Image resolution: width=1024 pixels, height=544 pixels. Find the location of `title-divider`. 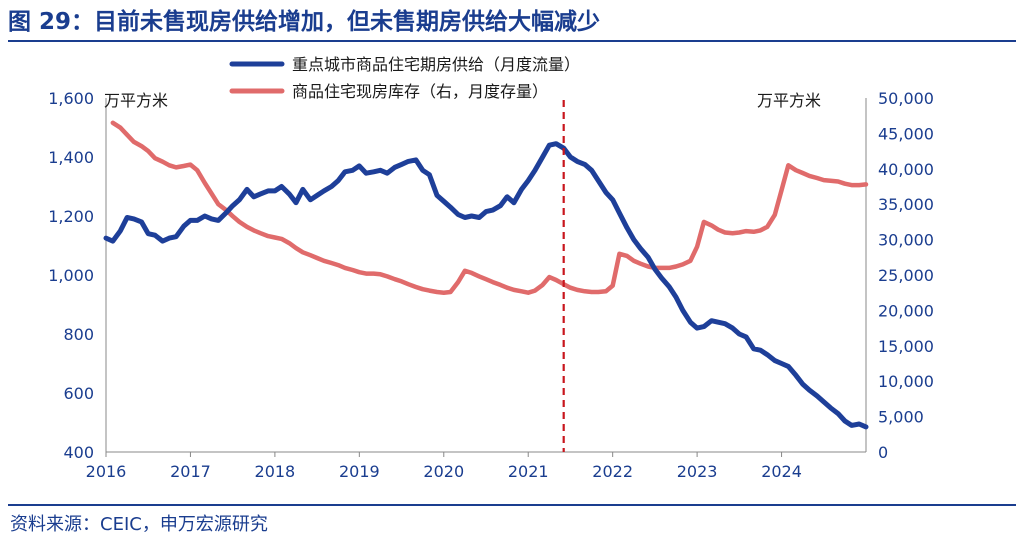

title-divider is located at coordinates (512, 41).